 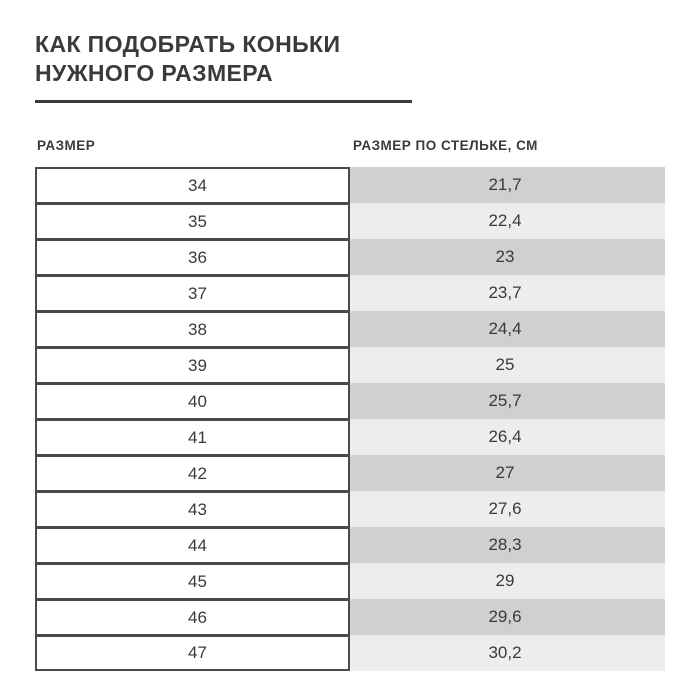 What do you see at coordinates (507, 545) in the screenshot?
I see `cell-insole: 28,3` at bounding box center [507, 545].